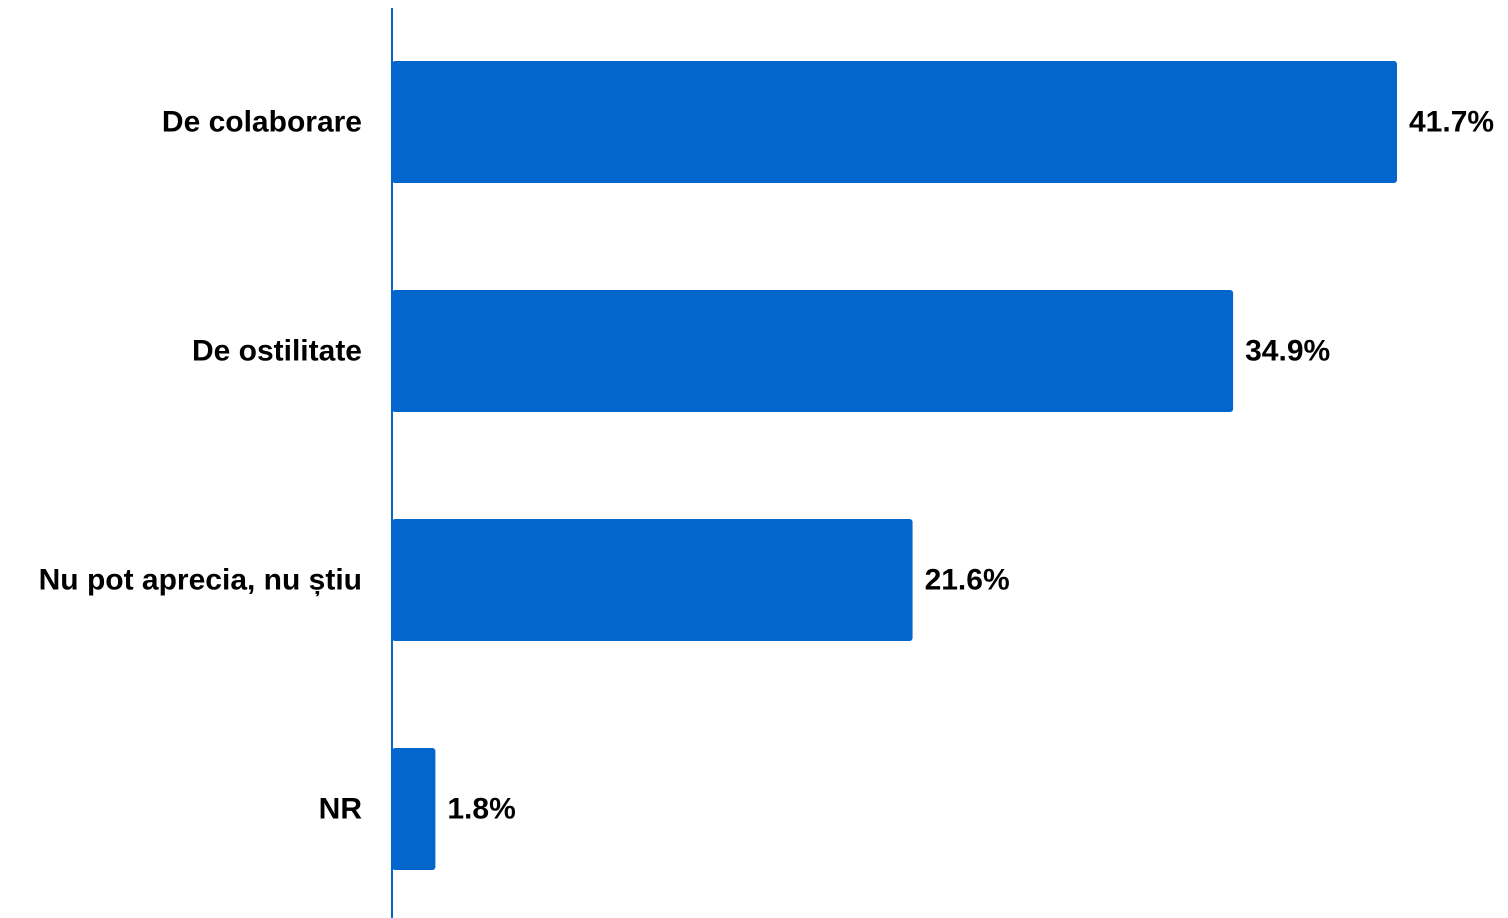 The height and width of the screenshot is (918, 1508). What do you see at coordinates (1451, 122) in the screenshot?
I see `value-label: 41.7%` at bounding box center [1451, 122].